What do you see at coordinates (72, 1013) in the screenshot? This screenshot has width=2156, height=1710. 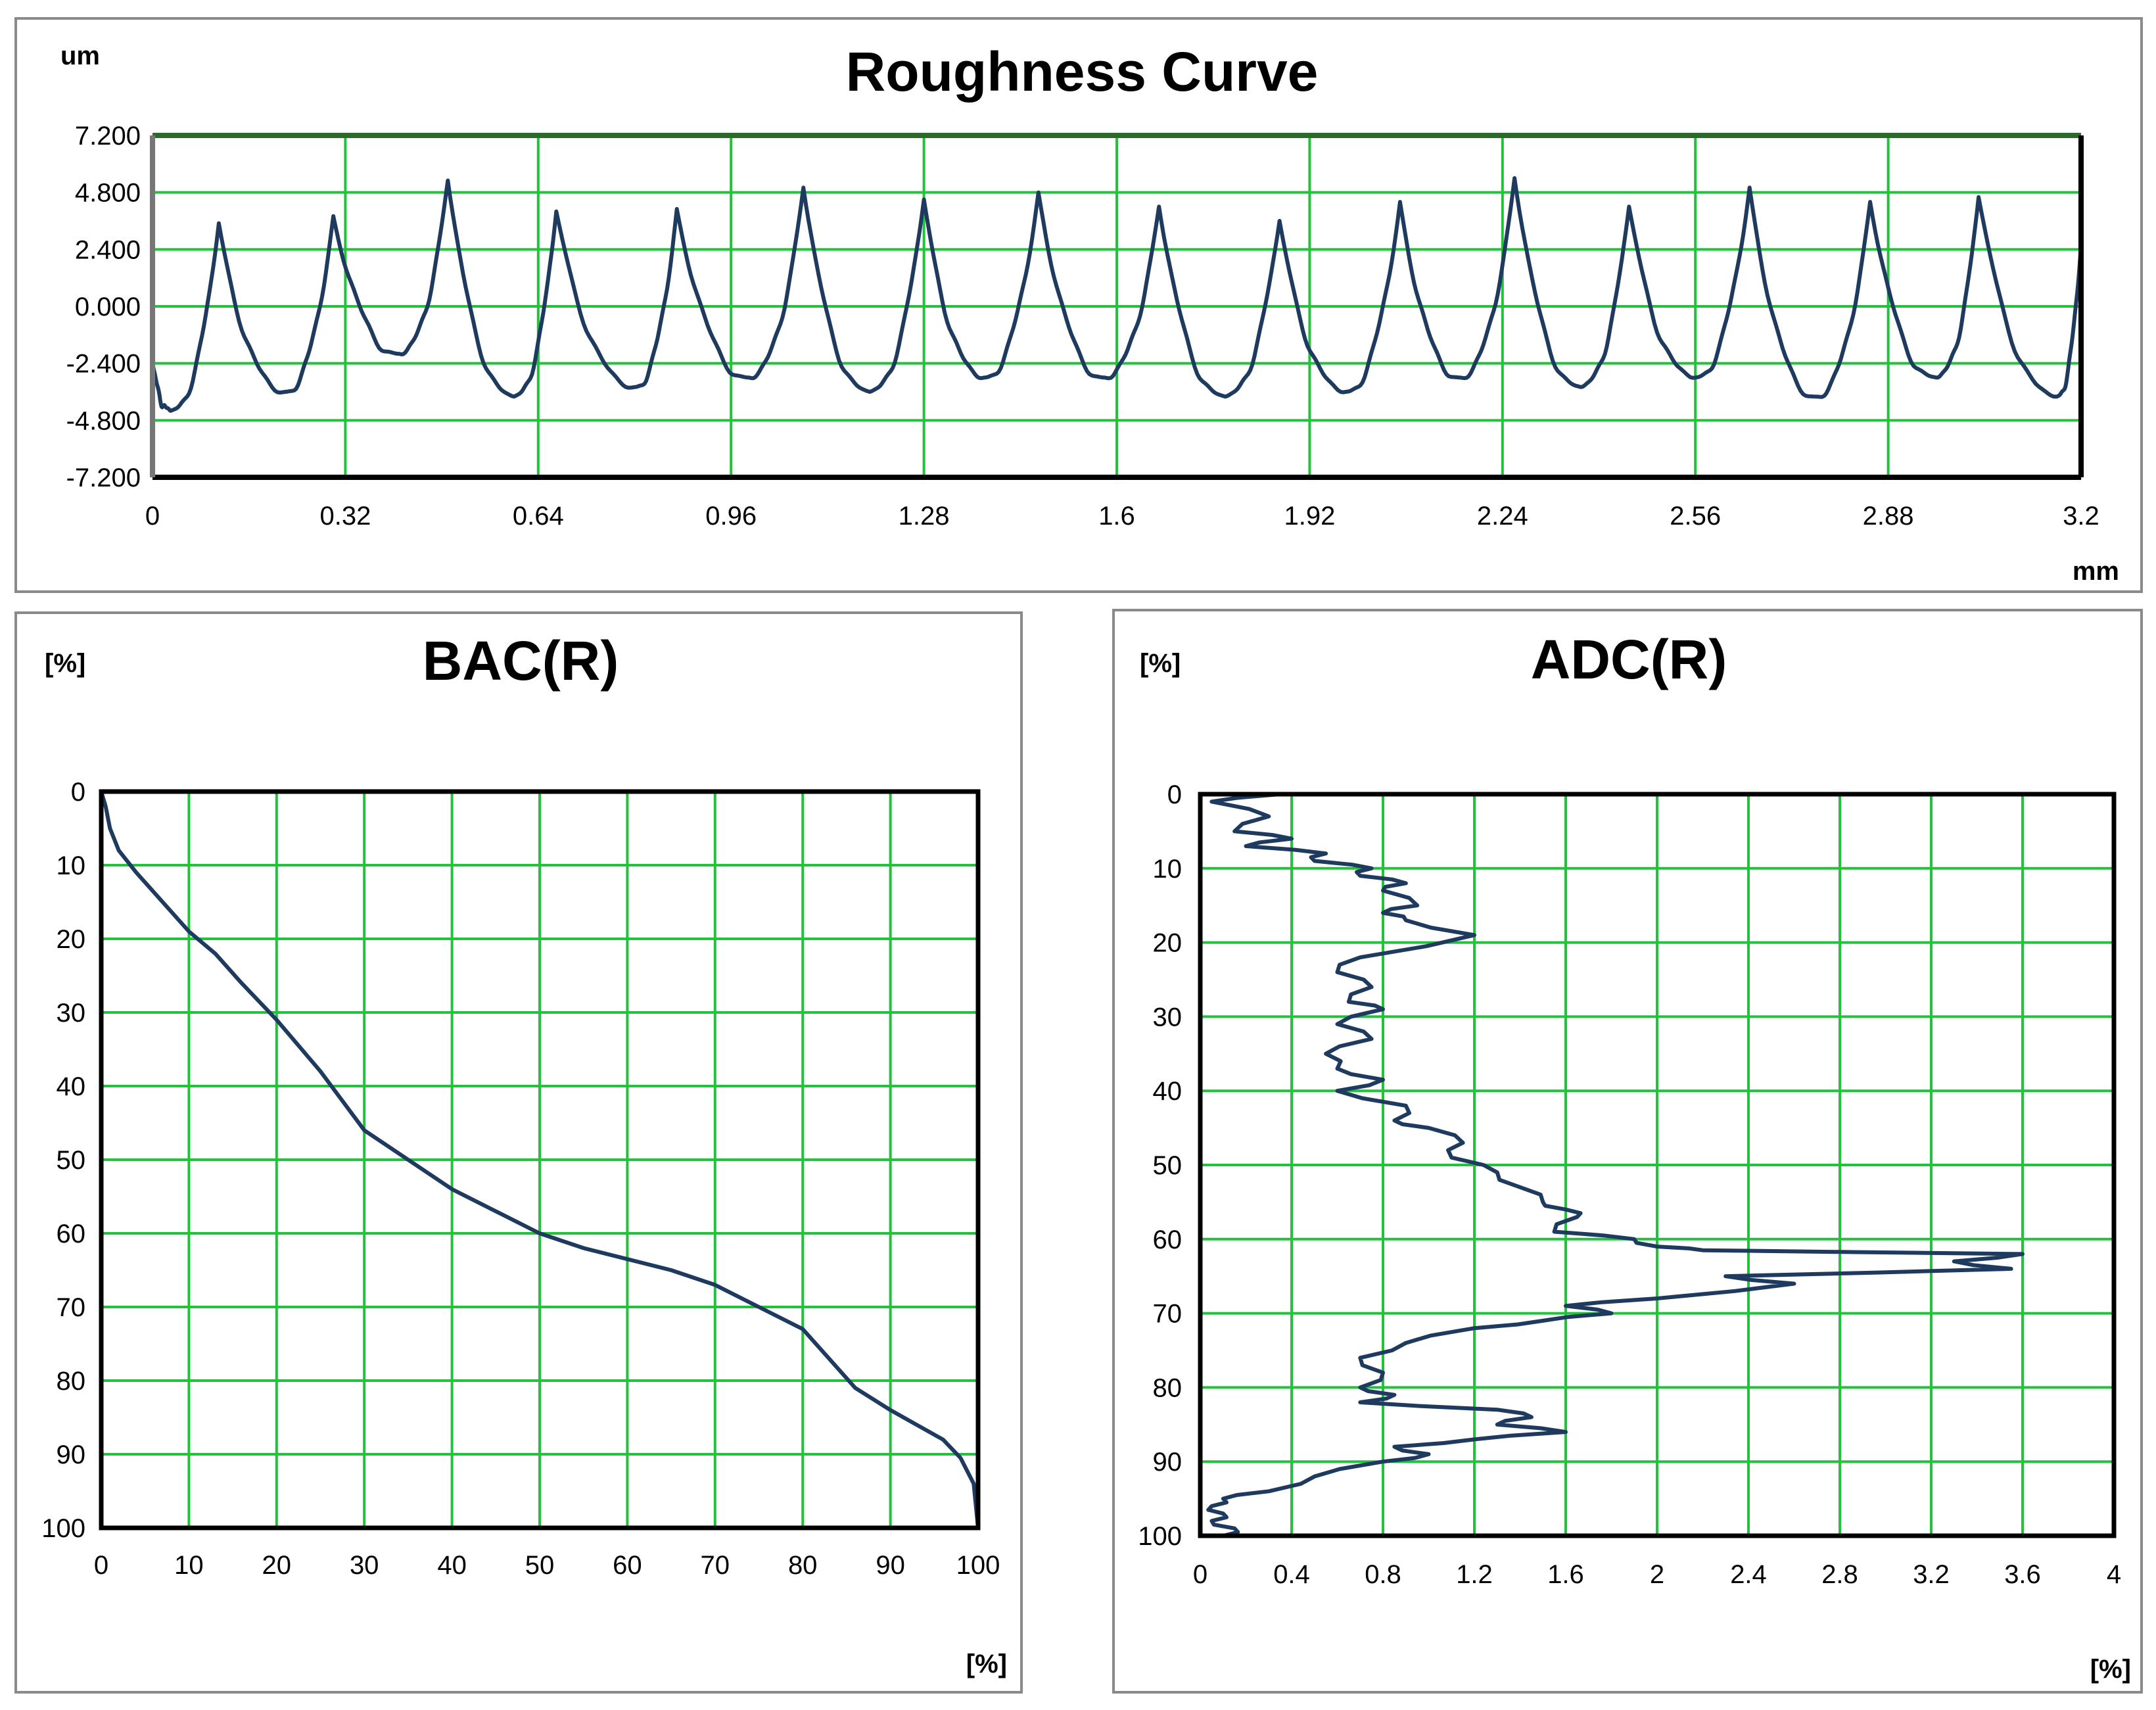 I see `bac-y-tick-label: 30` at bounding box center [72, 1013].